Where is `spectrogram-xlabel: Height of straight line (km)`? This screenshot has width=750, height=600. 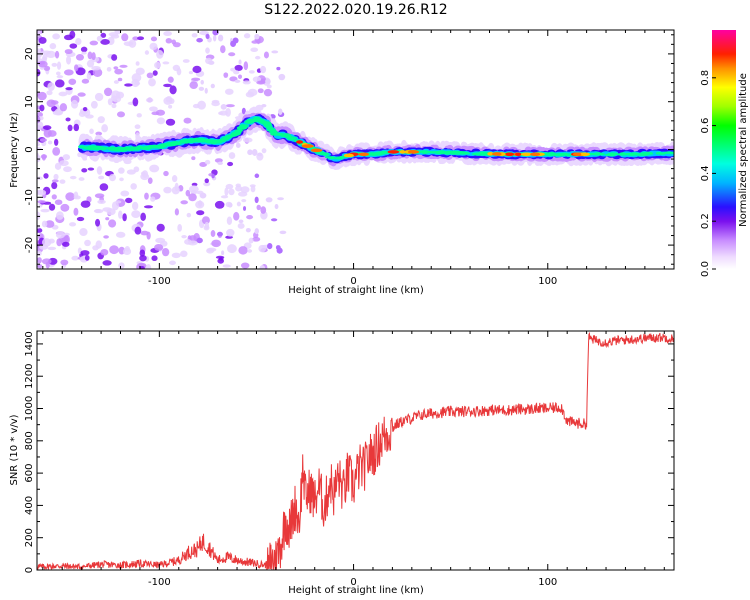 spectrogram-xlabel: Height of straight line (km) is located at coordinates (356, 290).